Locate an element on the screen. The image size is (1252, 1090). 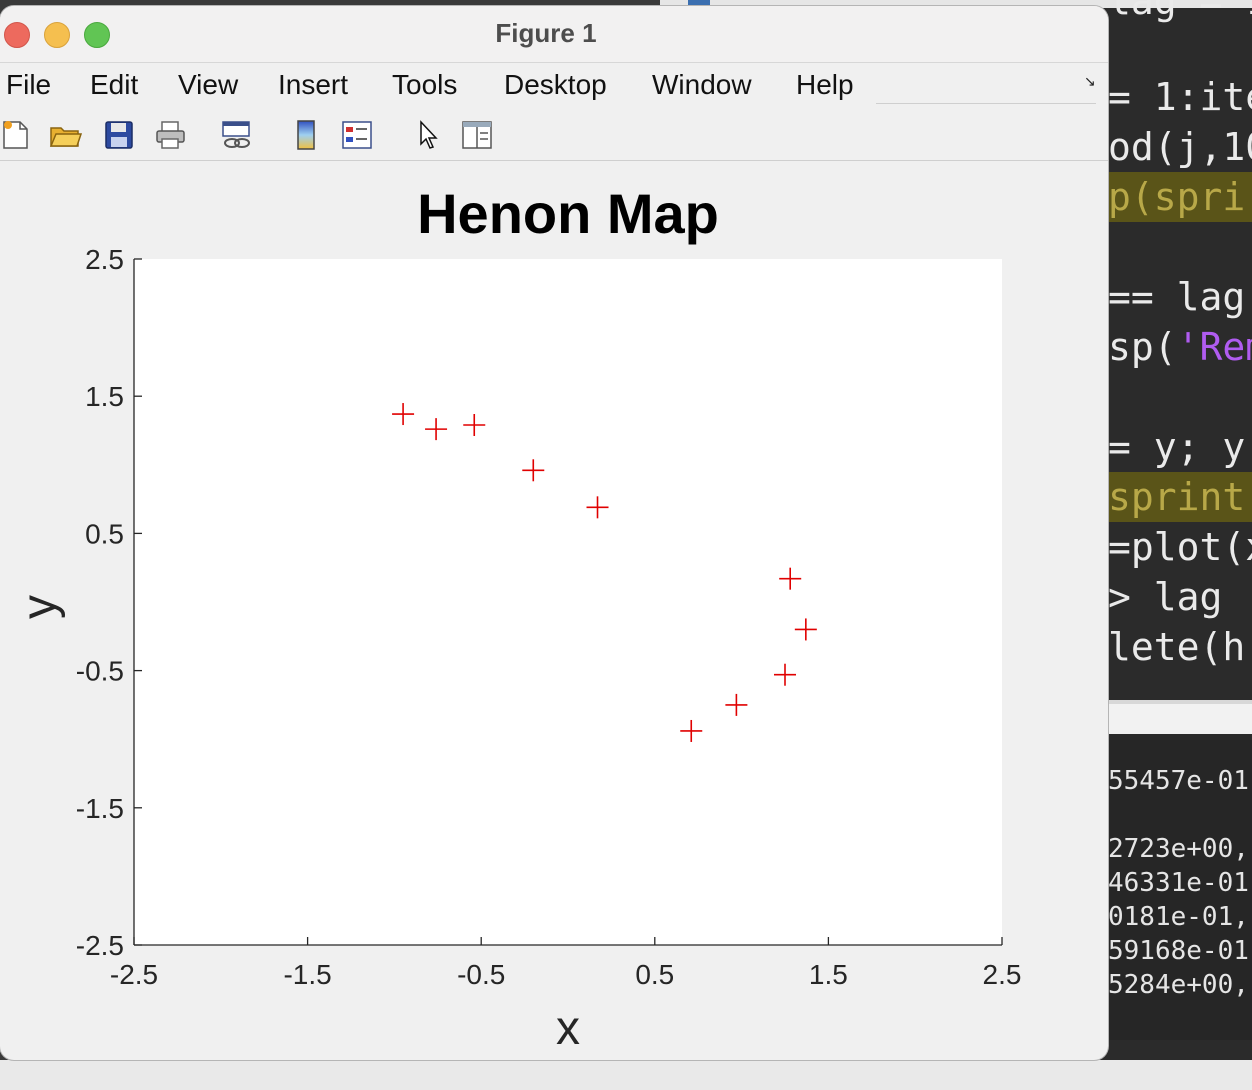
code-line: od(j,10 is located at coordinates (1180, 147).